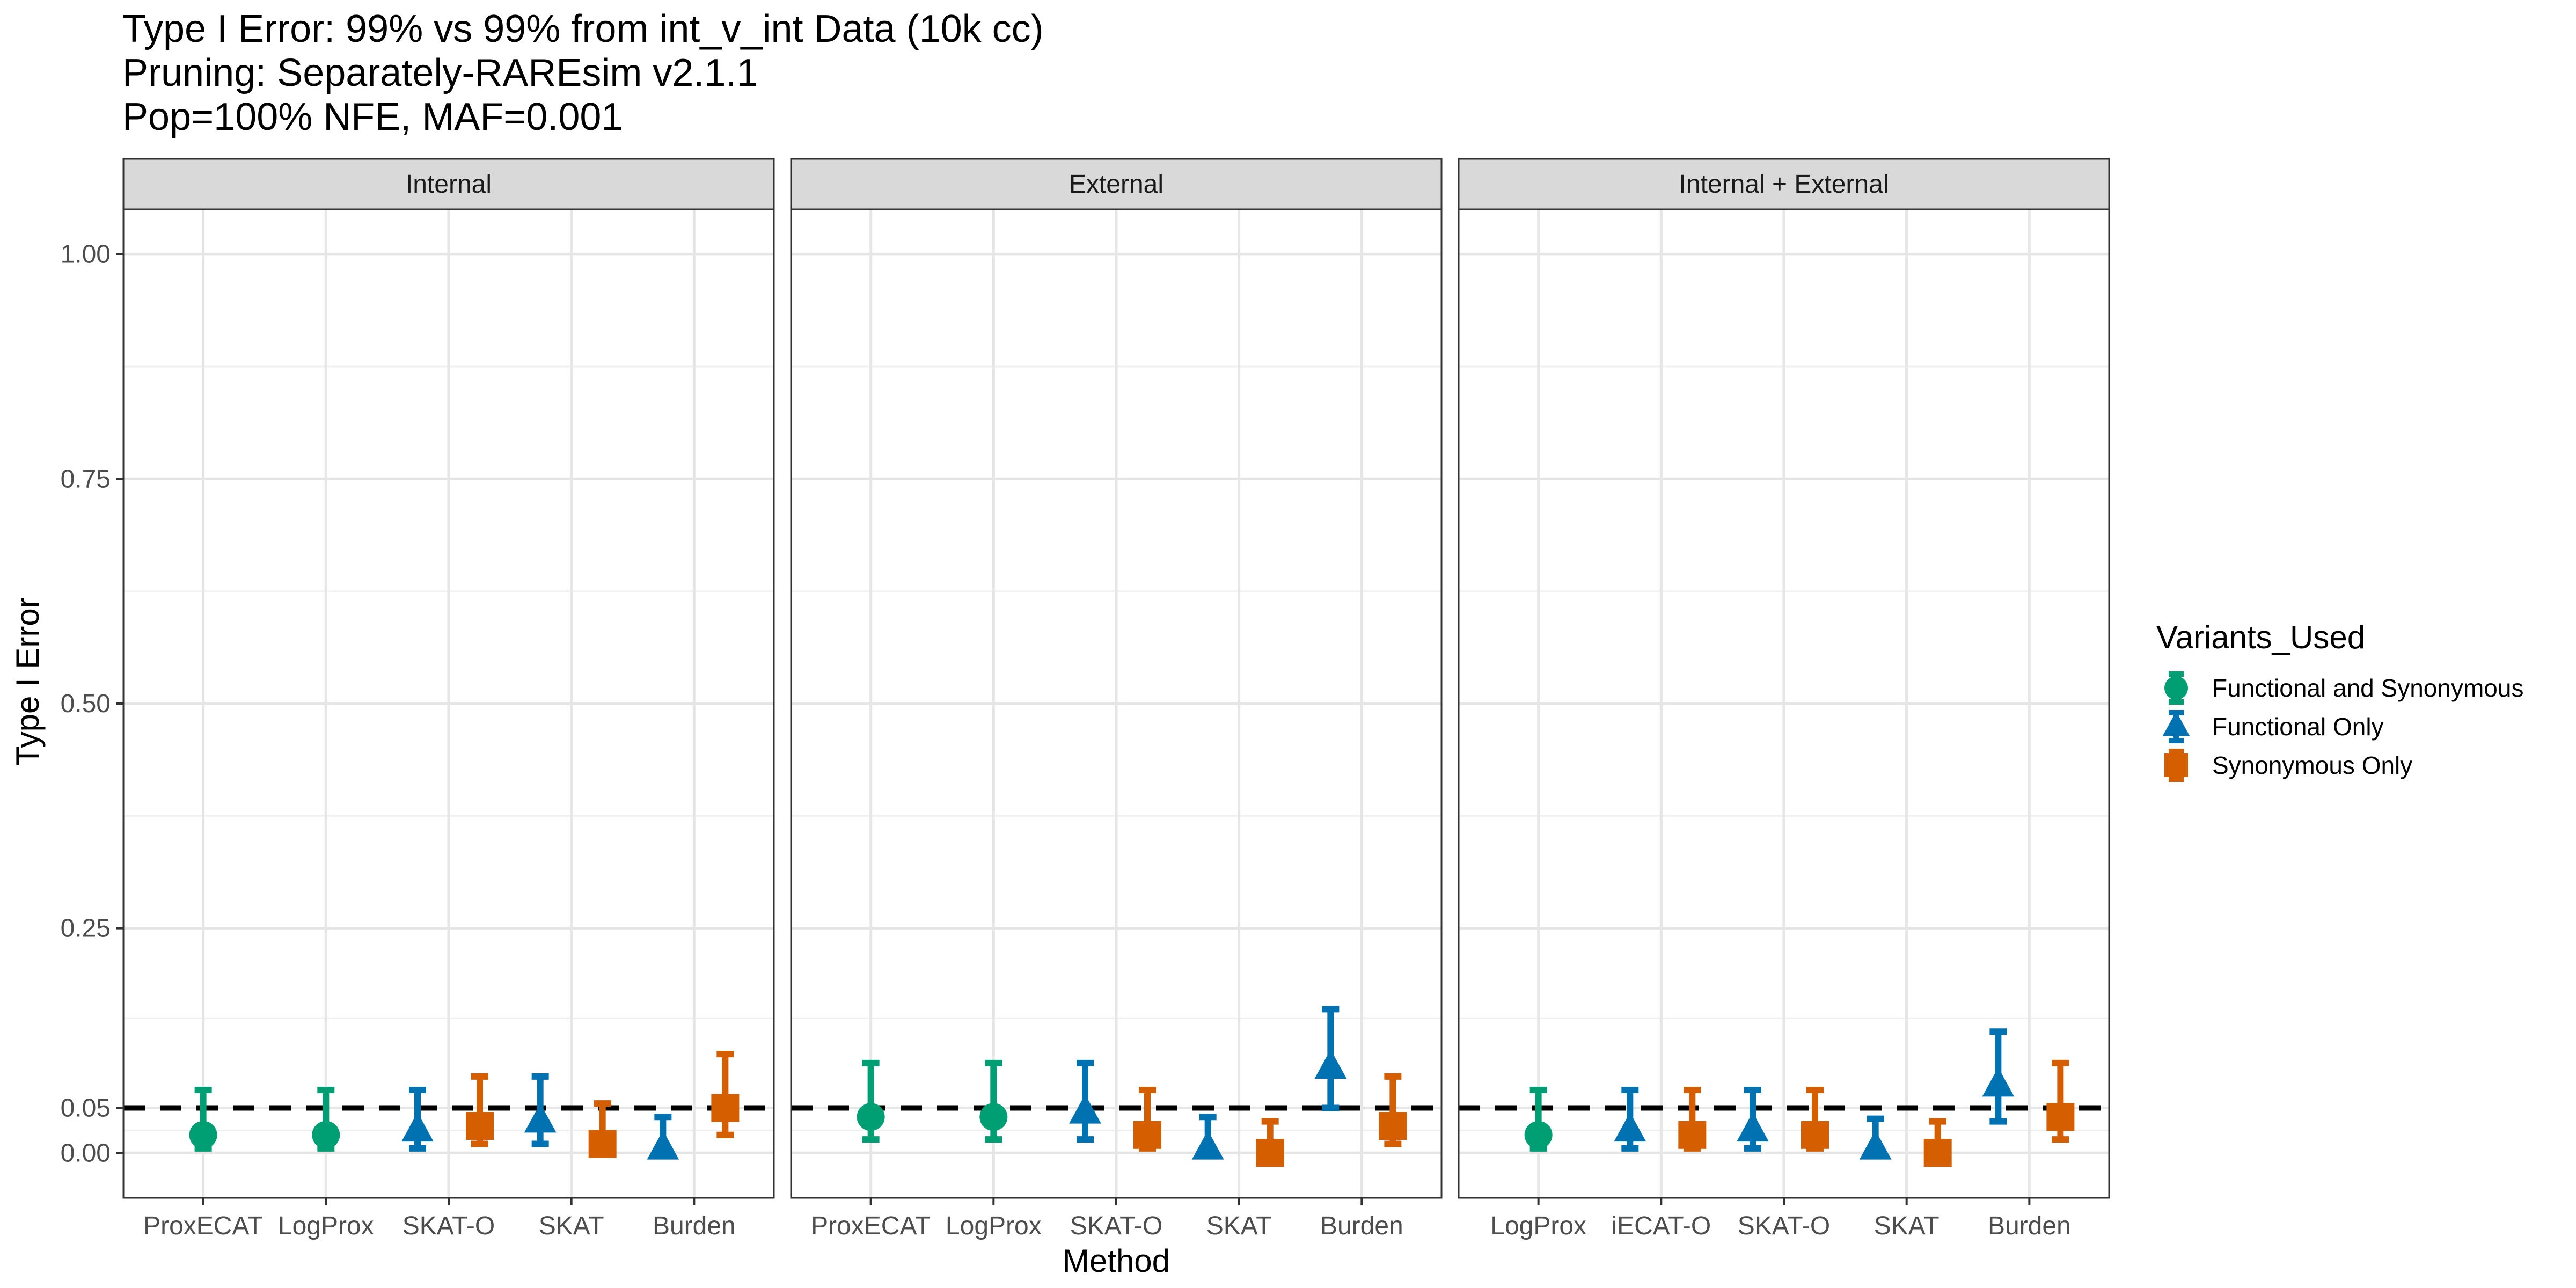 Image resolution: width=2576 pixels, height=1288 pixels. Describe the element at coordinates (86, 928) in the screenshot. I see `y-tick-label: 0.25` at that location.